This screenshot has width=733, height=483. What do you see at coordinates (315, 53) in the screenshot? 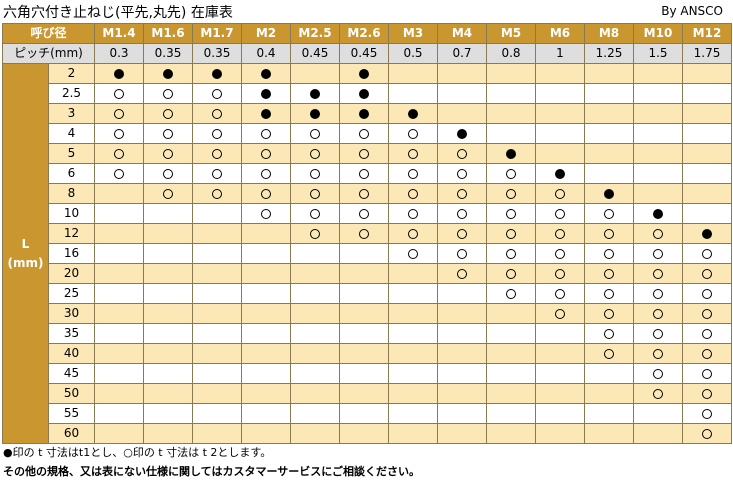
I see `pitch-value: 0.45` at bounding box center [315, 53].